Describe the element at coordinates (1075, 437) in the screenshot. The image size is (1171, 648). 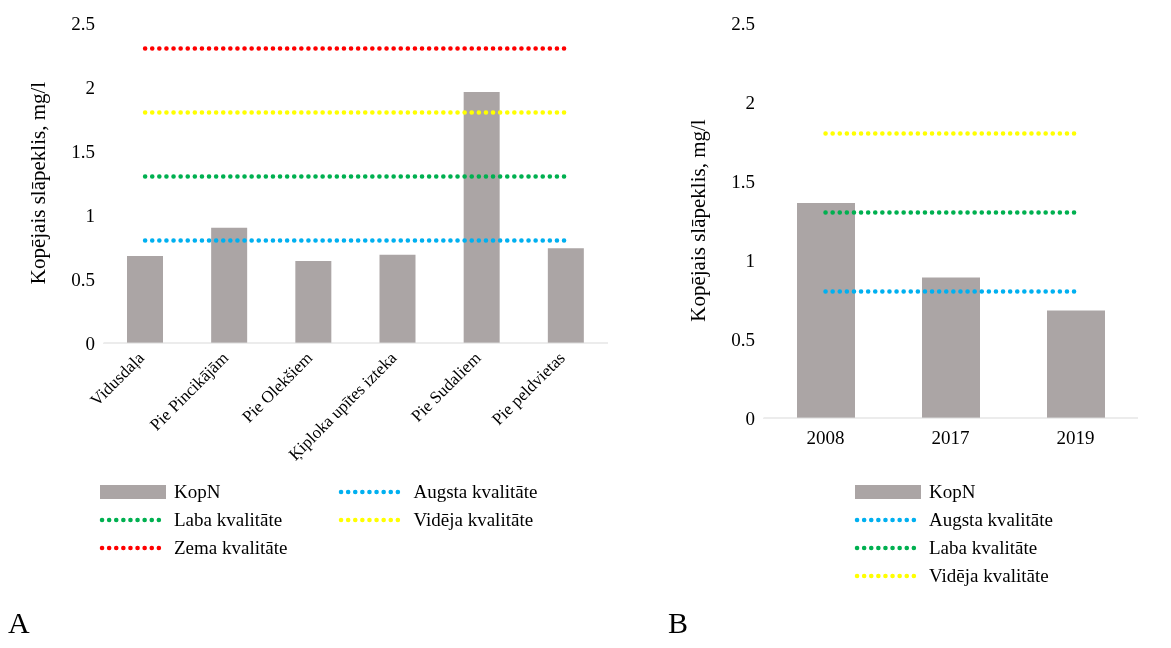
I see `x-tick-label: 2019` at that location.